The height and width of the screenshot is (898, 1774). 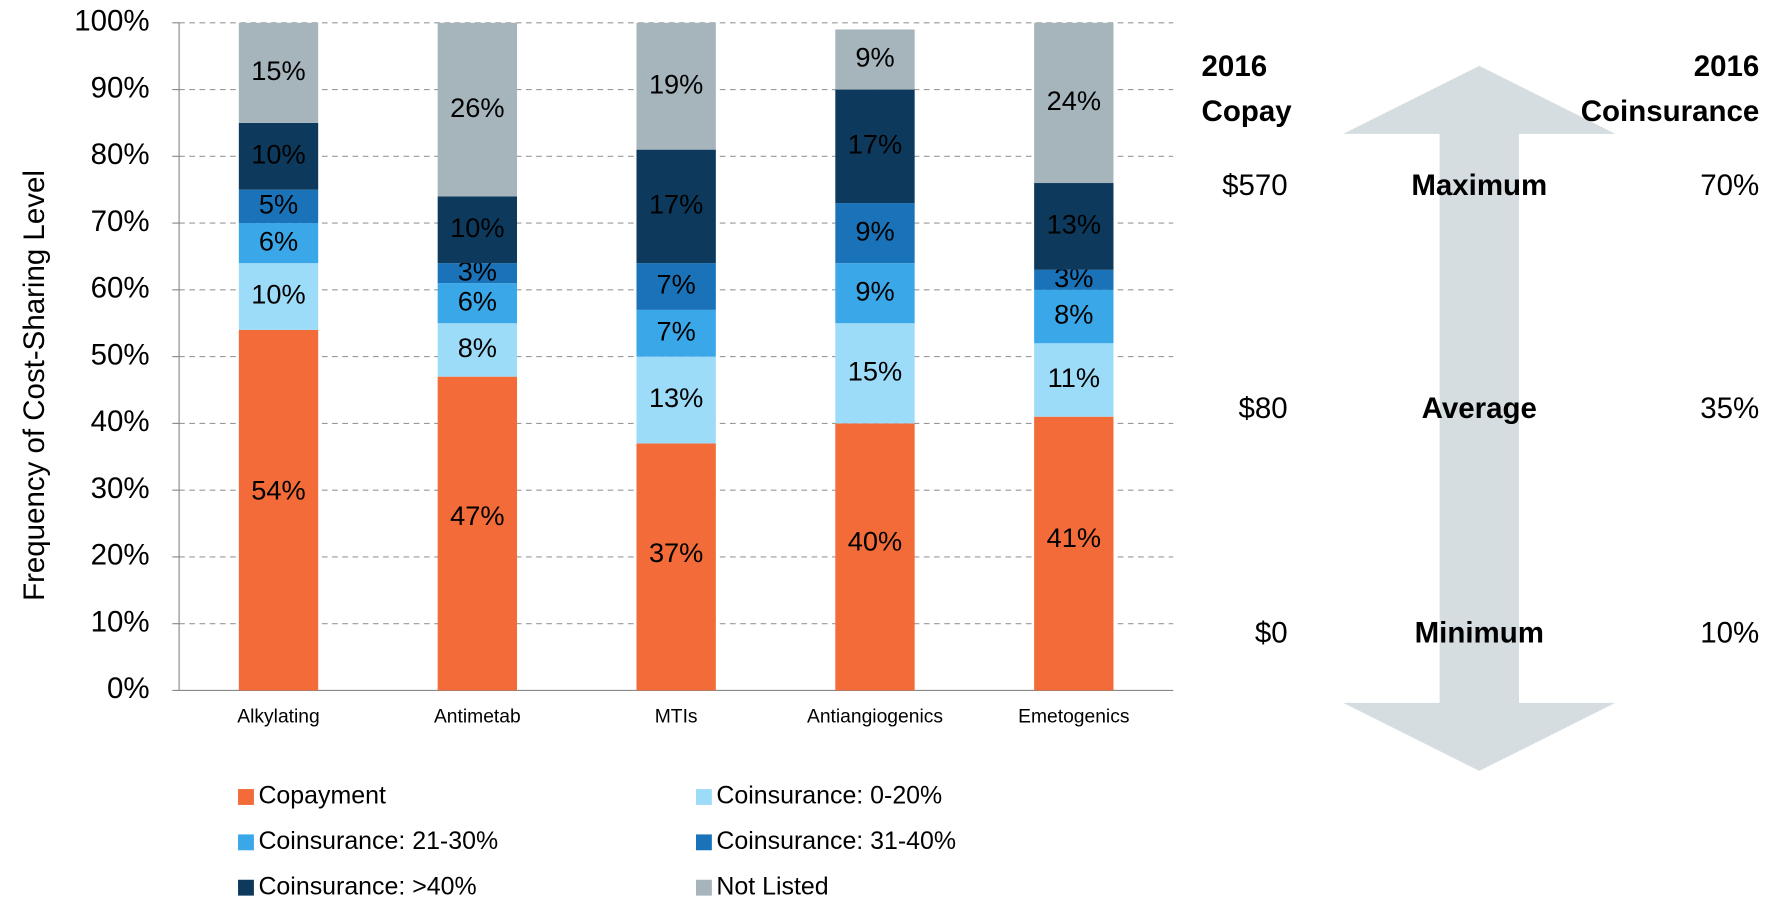 What do you see at coordinates (1479, 408) in the screenshot?
I see `level-label: Average` at bounding box center [1479, 408].